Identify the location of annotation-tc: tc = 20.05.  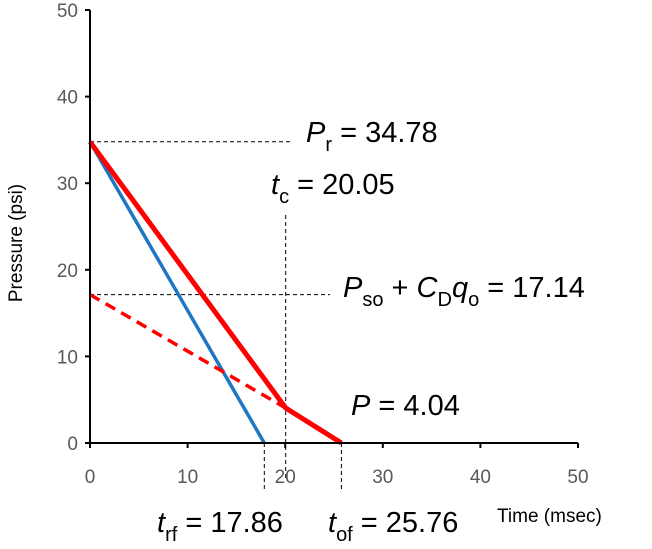
(333, 188).